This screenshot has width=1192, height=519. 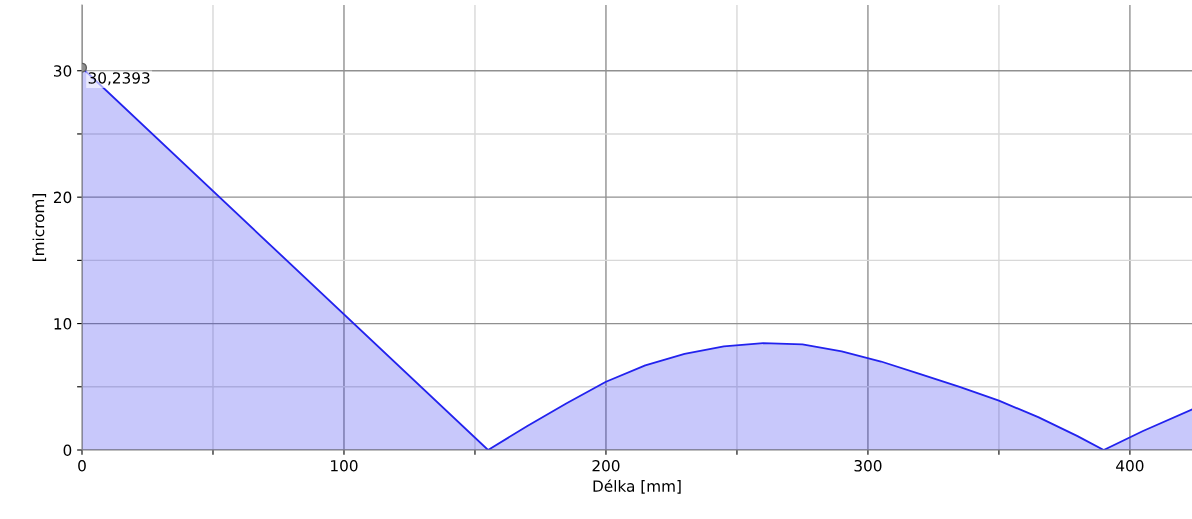 I want to click on y-tick-label: 10, so click(x=63, y=324).